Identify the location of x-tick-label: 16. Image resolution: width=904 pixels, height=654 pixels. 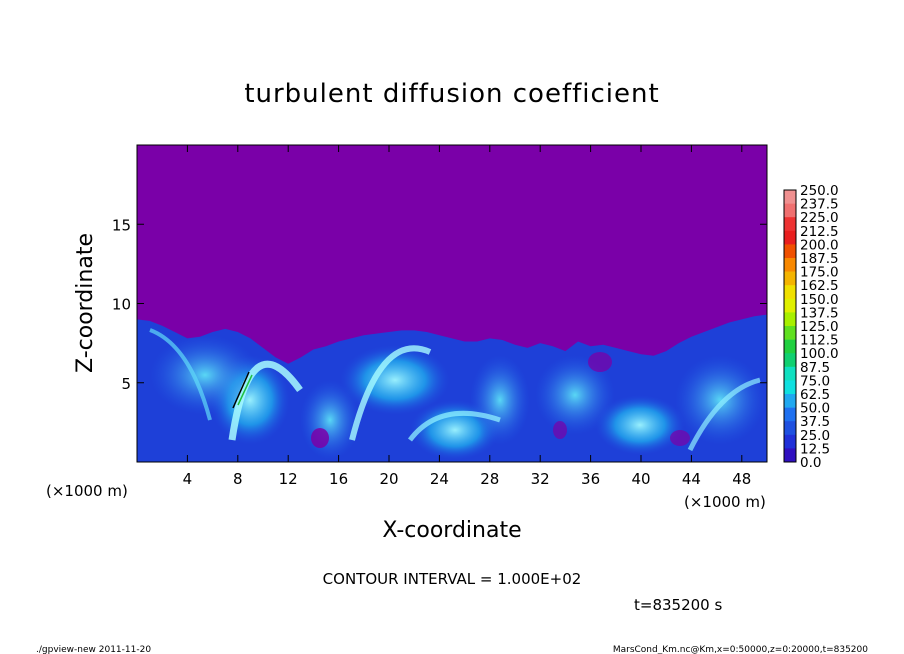
(338, 479).